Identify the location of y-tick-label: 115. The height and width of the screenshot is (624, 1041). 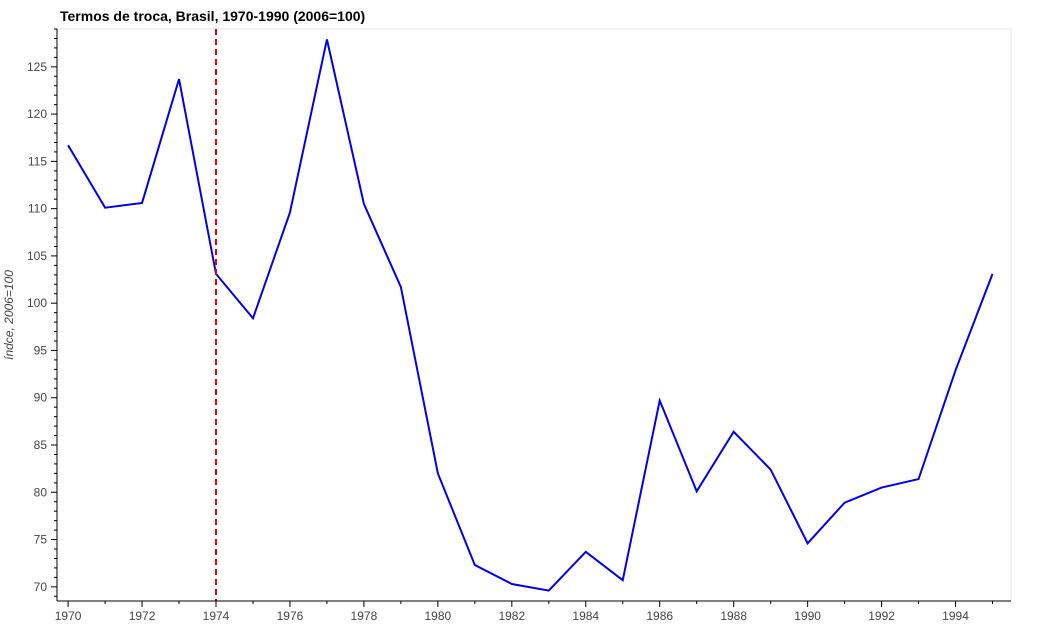
(37, 161).